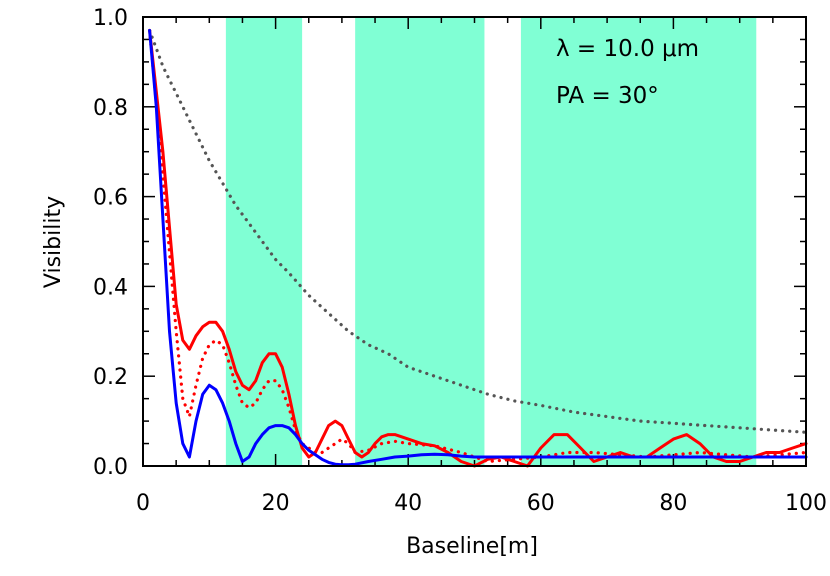  I want to click on y-tick-labels: 0.0 0.2 0.4 0.6 0.8 1.0, so click(110, 243).